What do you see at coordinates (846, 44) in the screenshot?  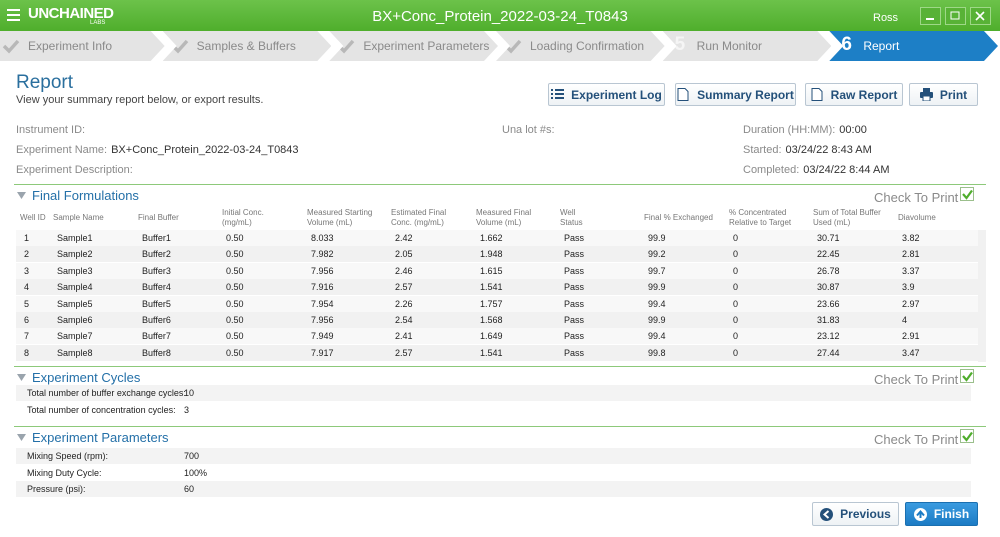 I see `step-number: 6` at bounding box center [846, 44].